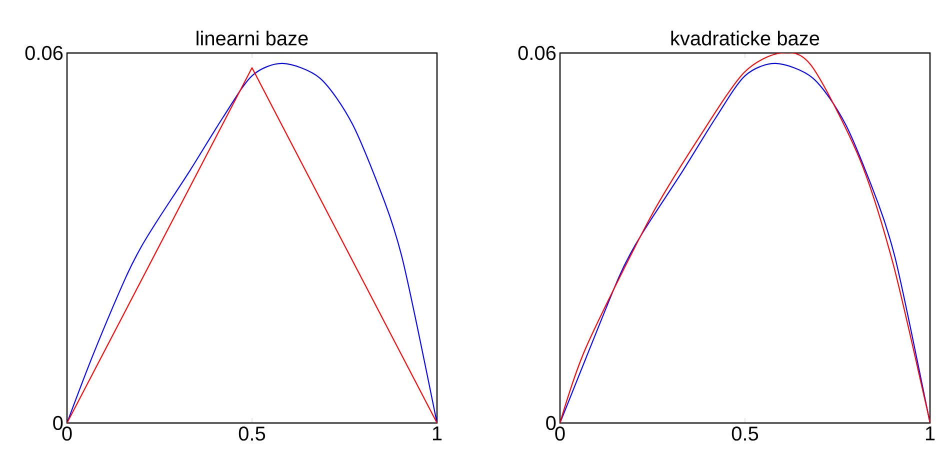 This screenshot has height=457, width=944. Describe the element at coordinates (745, 38) in the screenshot. I see `chart-title: kvadraticke baze` at that location.